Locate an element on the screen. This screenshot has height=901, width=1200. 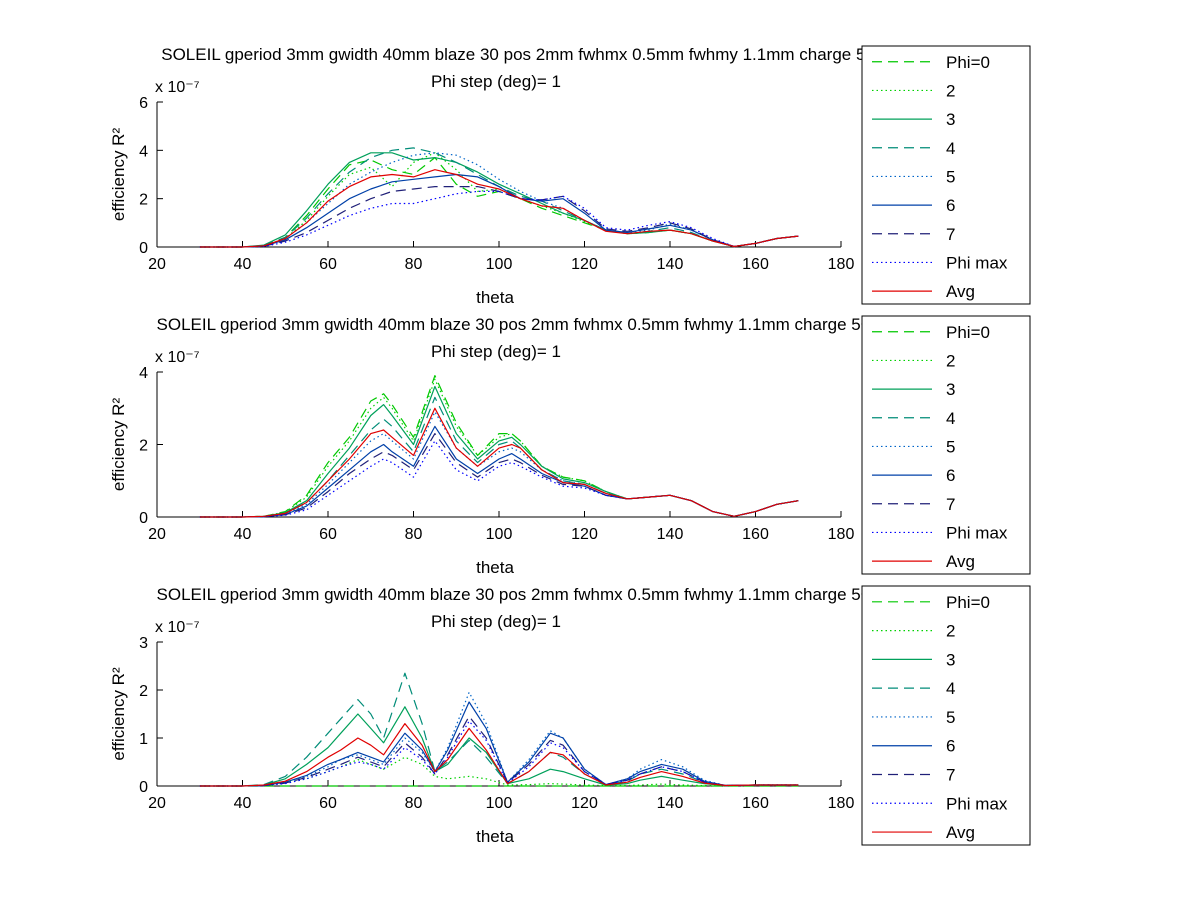
y-tick-label: 1 is located at coordinates (143, 739).